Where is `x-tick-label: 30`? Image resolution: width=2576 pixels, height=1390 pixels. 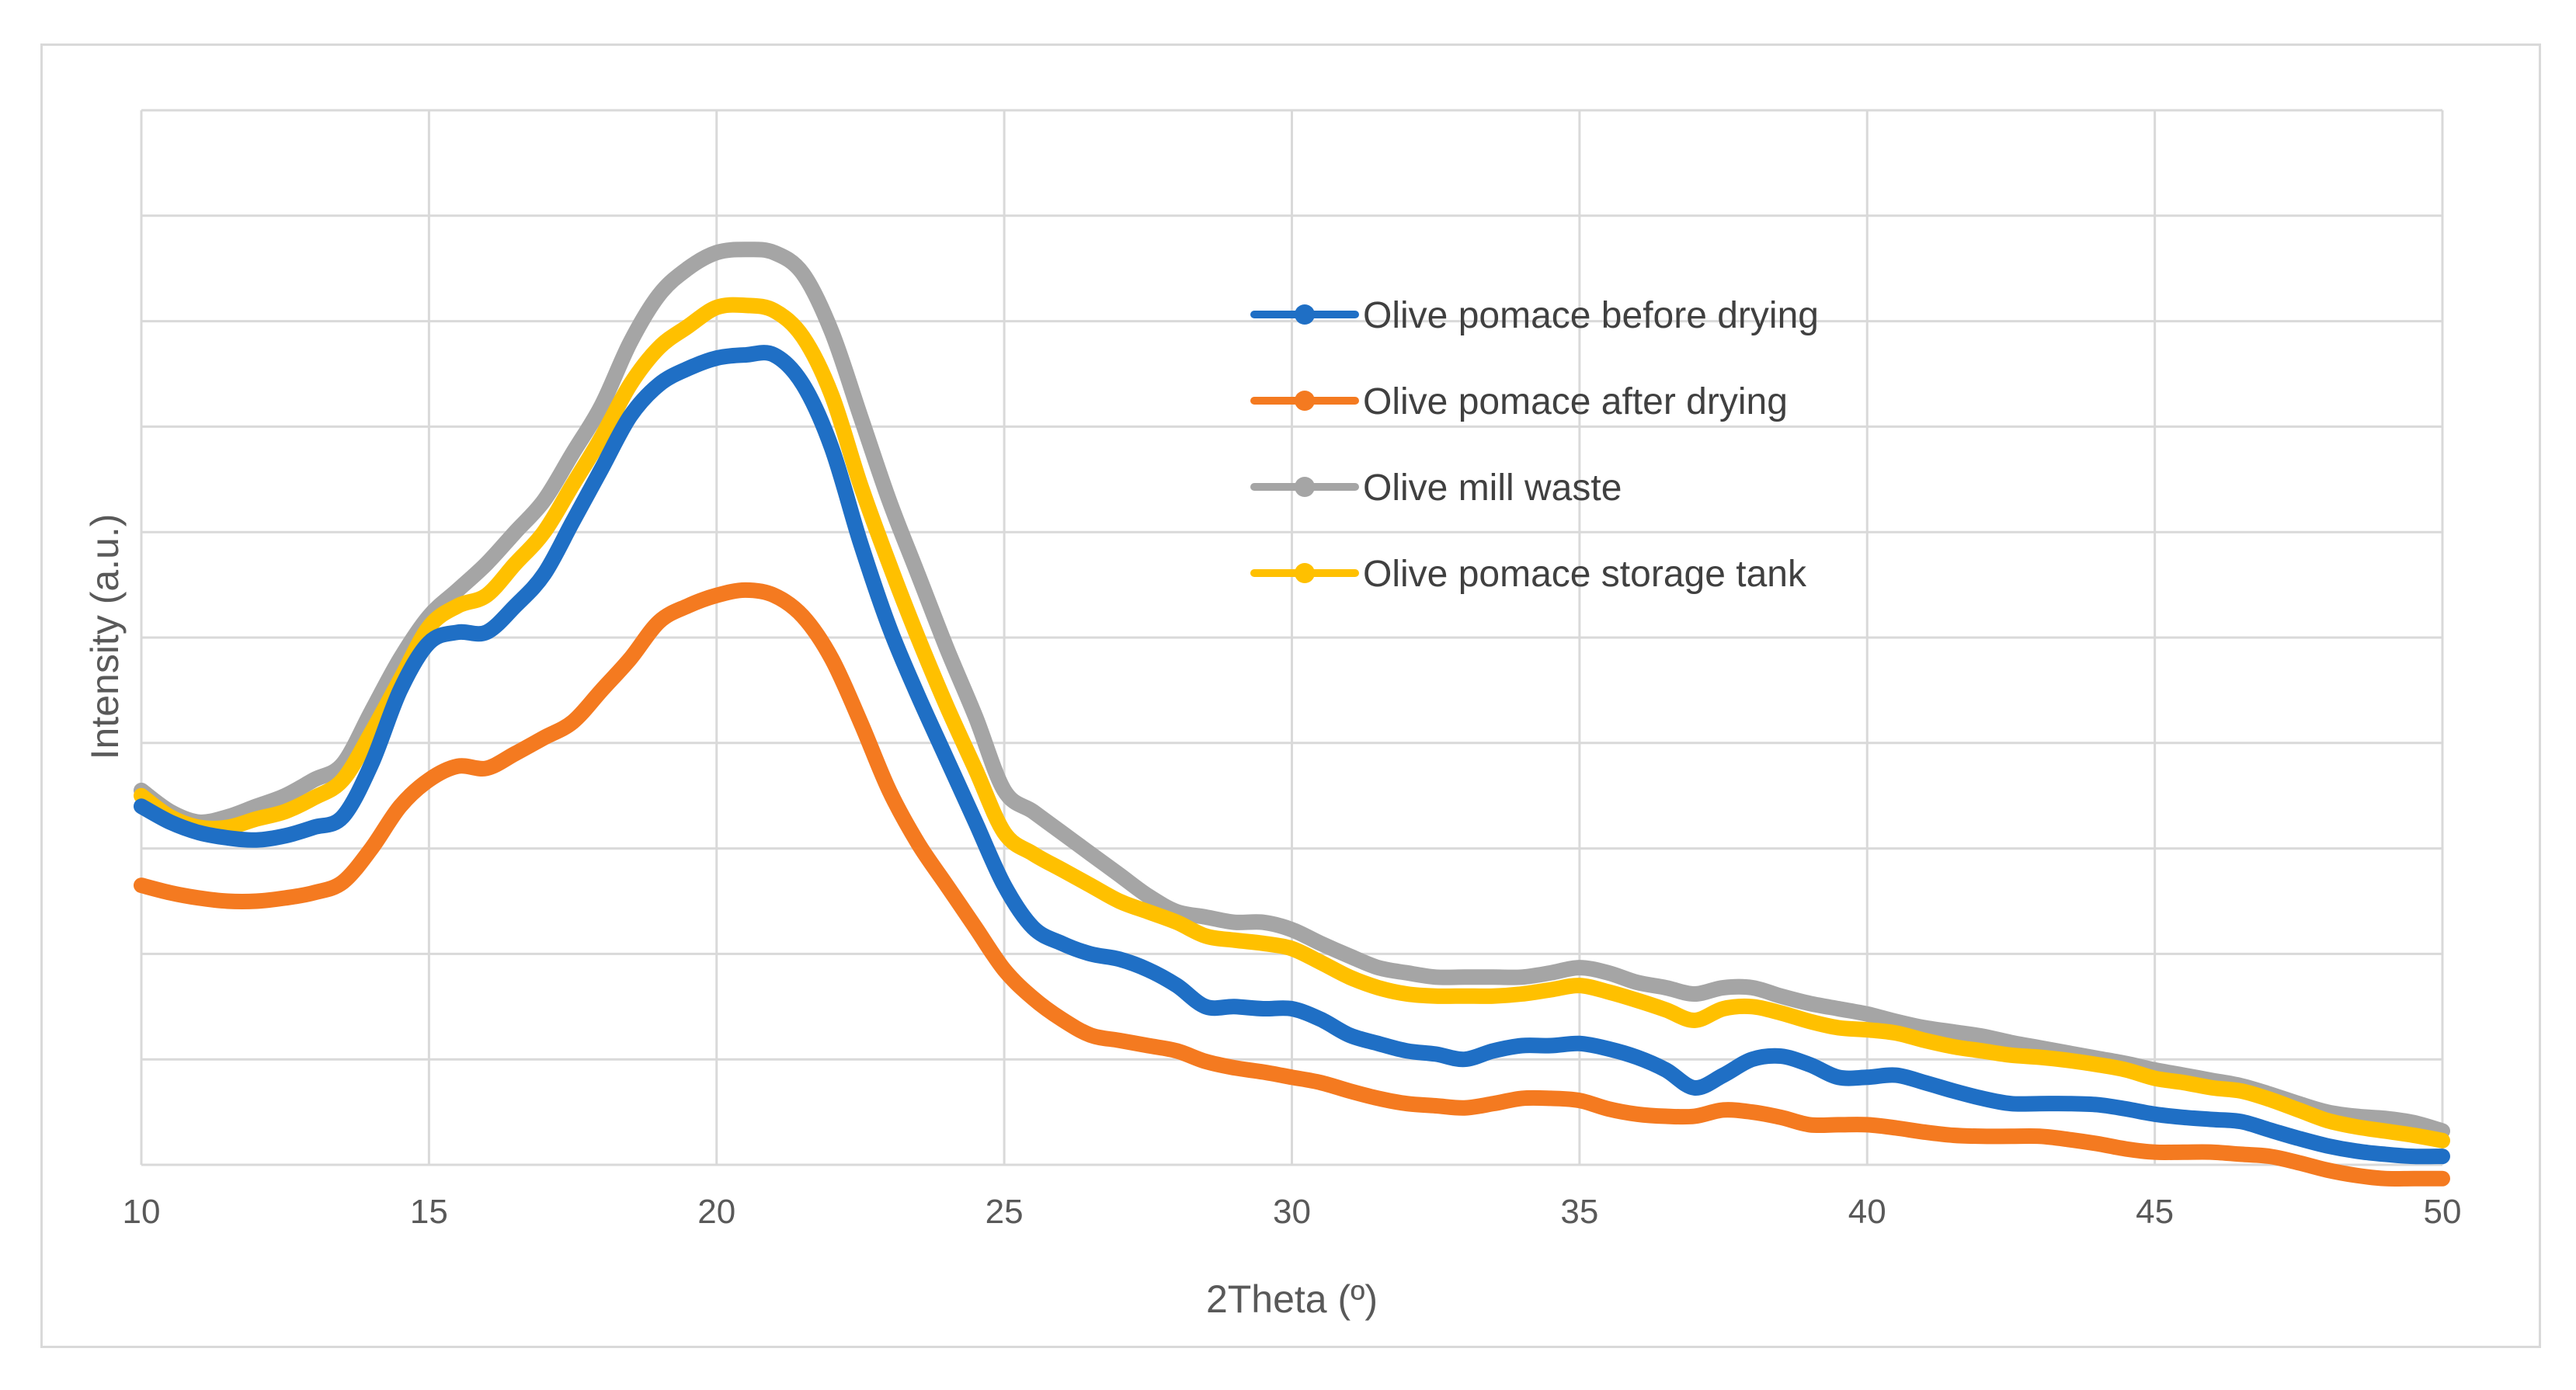
x-tick-label: 30 is located at coordinates (1292, 1212).